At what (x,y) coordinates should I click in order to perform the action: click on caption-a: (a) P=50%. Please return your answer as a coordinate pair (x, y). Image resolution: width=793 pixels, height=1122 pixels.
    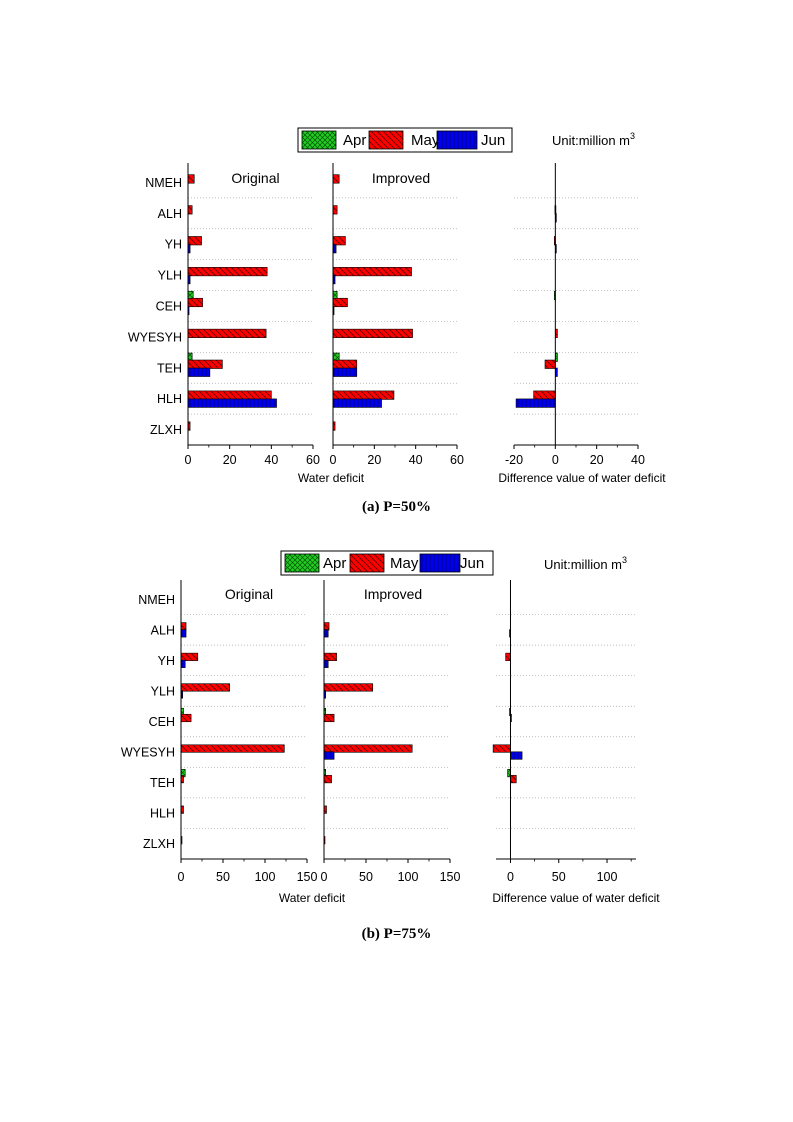
    Looking at the image, I should click on (396, 507).